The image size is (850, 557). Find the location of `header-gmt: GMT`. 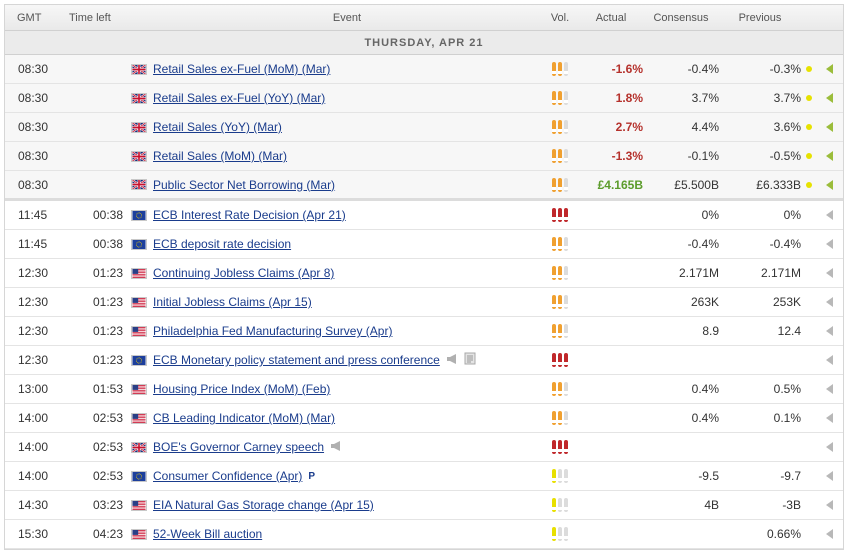

header-gmt: GMT is located at coordinates (29, 17).